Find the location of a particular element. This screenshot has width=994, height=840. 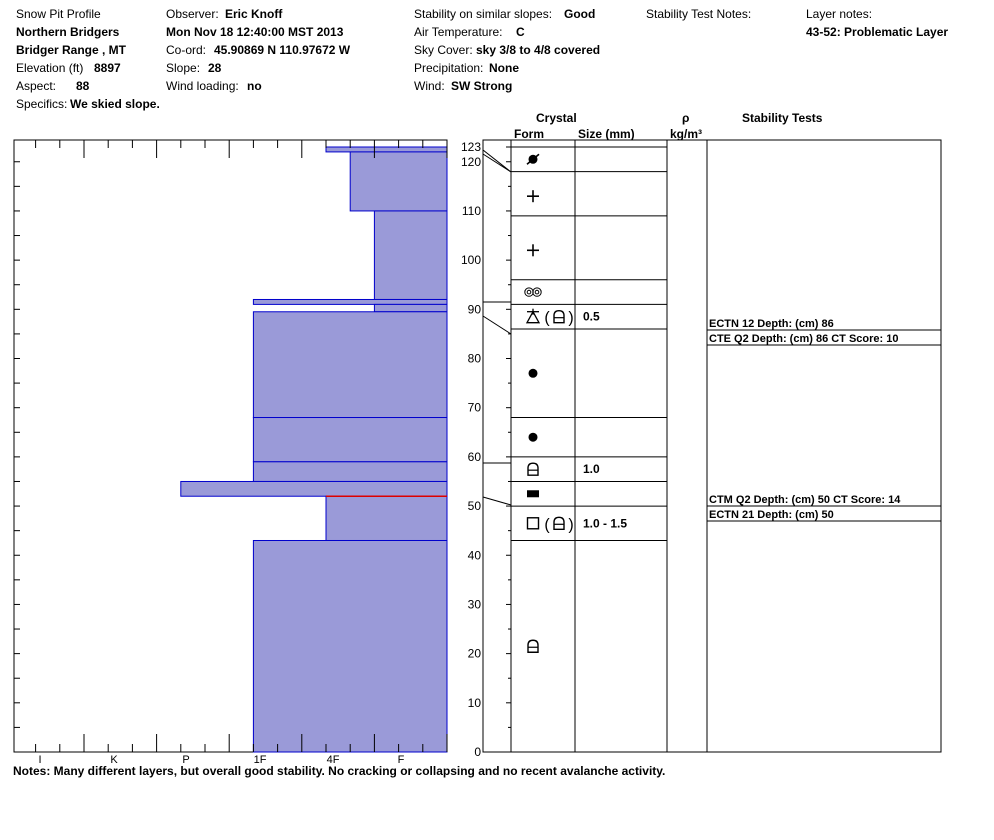

grain-size-9: 1.0 - 1.5 is located at coordinates (605, 523).